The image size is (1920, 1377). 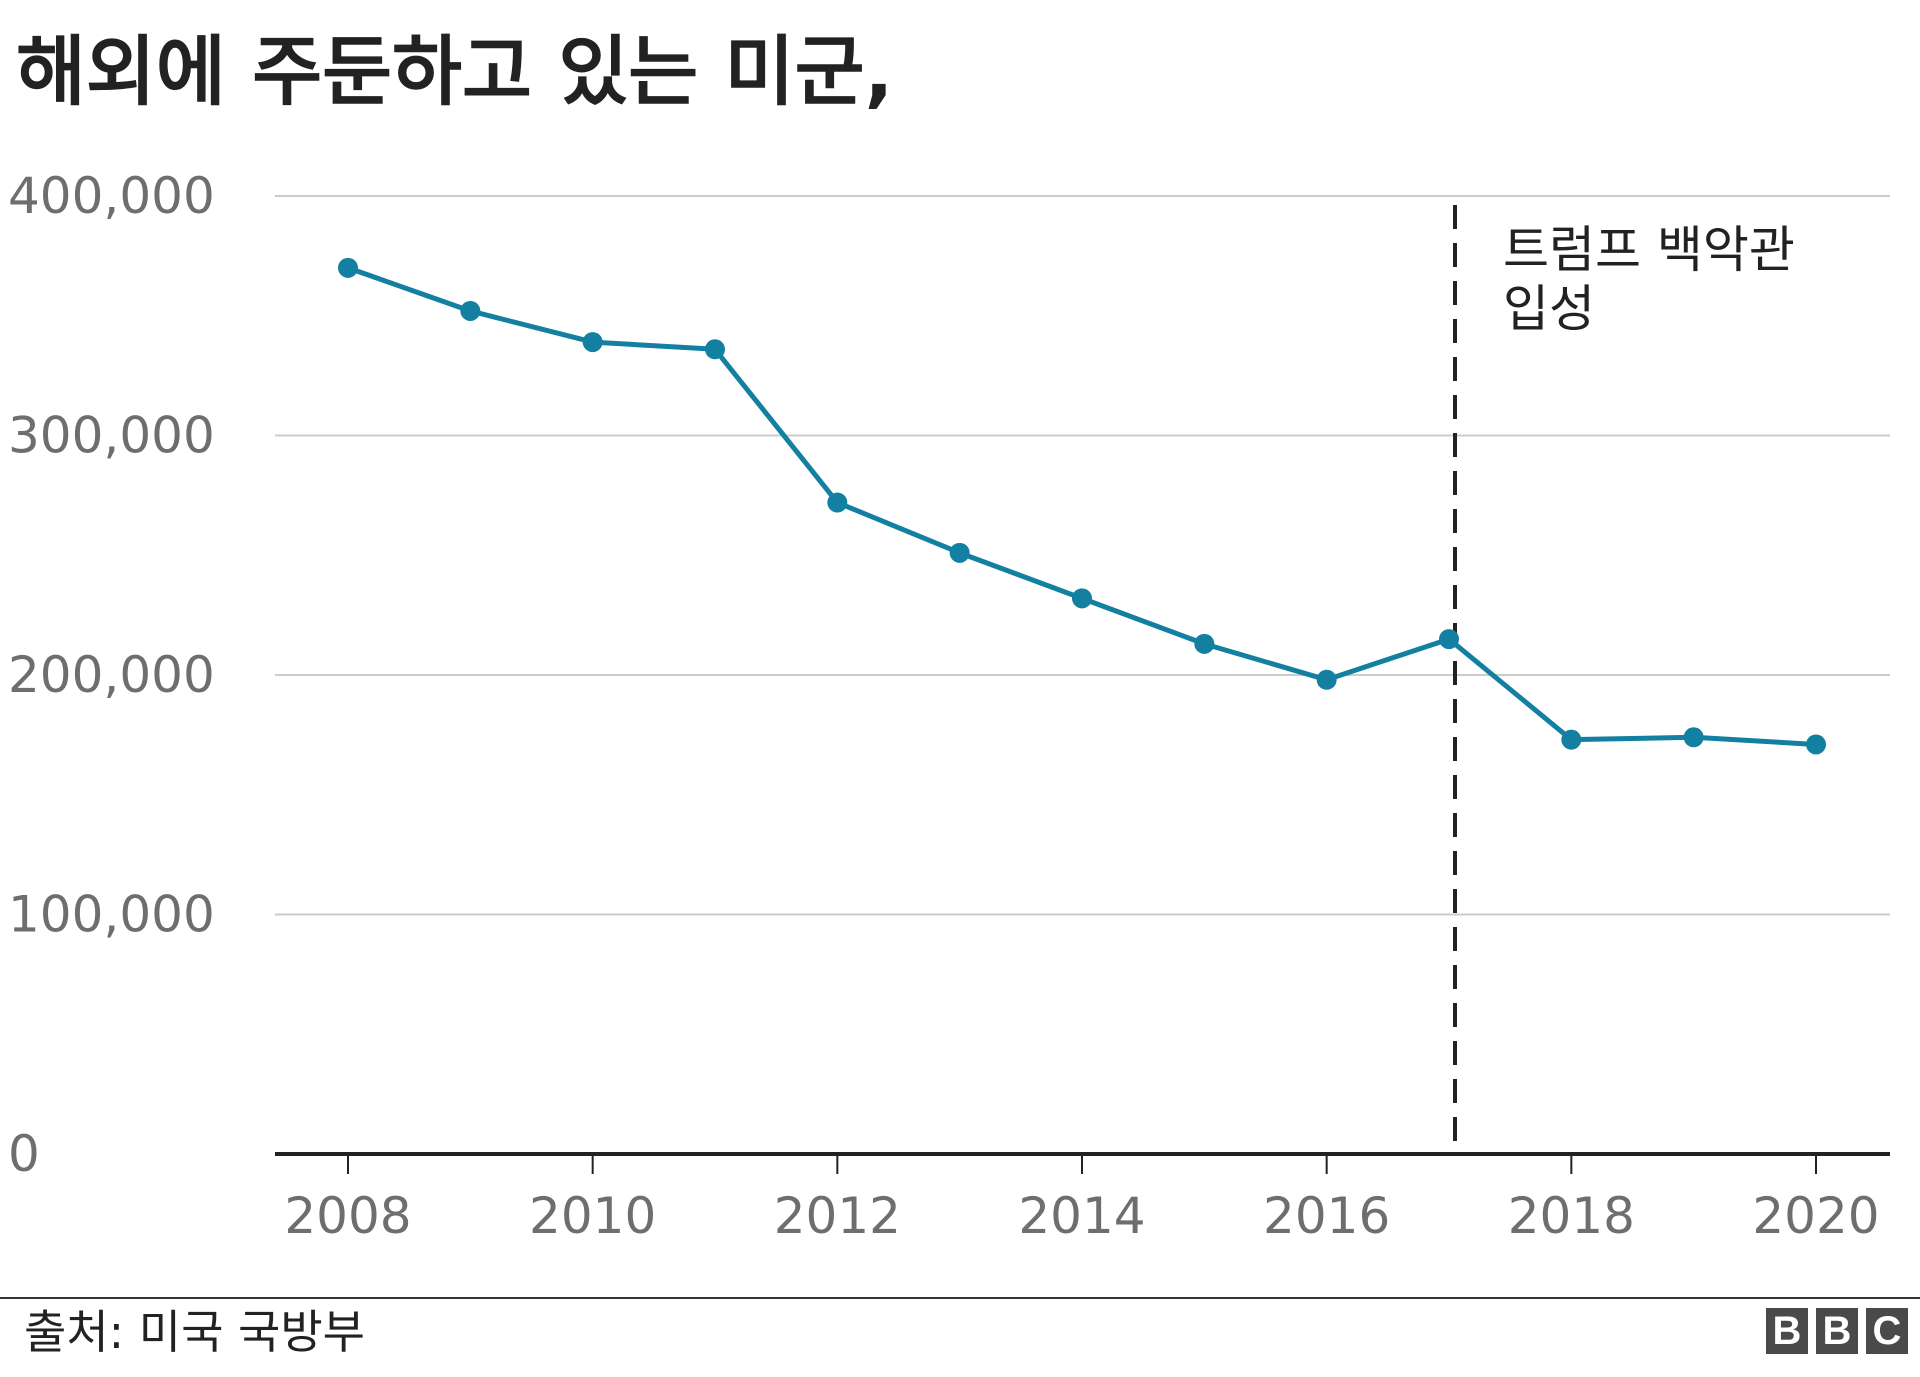 What do you see at coordinates (111, 915) in the screenshot?
I see `y-tick-label: 100,000` at bounding box center [111, 915].